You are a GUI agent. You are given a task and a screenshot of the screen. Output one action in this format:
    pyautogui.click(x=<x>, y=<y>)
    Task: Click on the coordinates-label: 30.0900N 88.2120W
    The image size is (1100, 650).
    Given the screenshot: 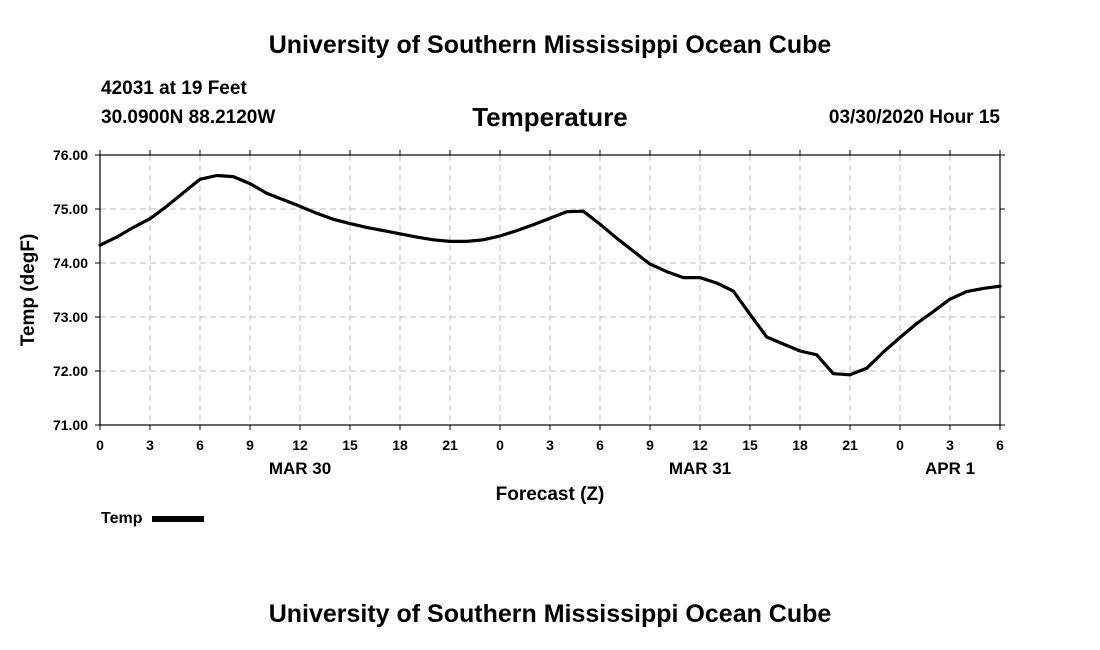 What is the action you would take?
    pyautogui.click(x=188, y=117)
    